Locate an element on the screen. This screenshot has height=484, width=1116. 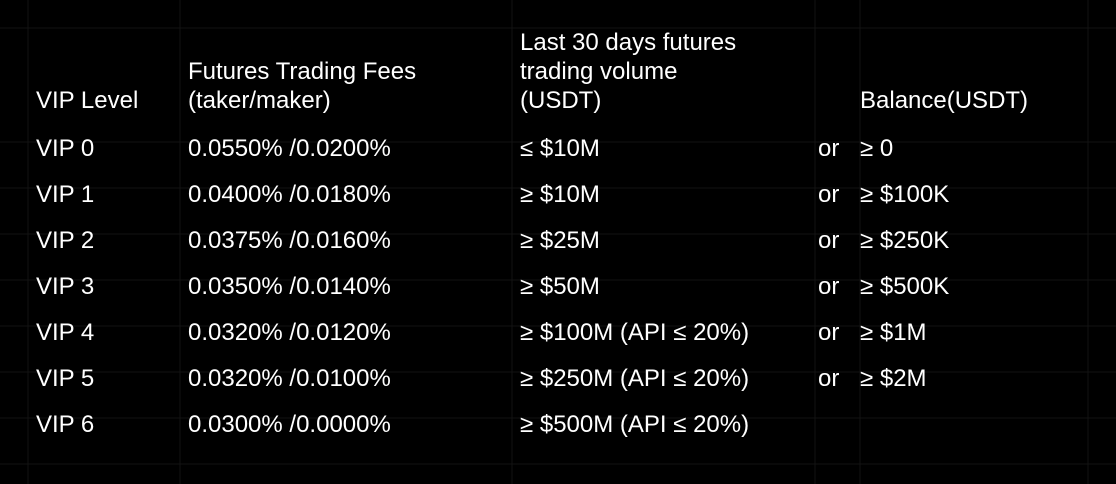
trading-volume-cell: ≥ $500M (API ≤ 20%) is located at coordinates (635, 424).